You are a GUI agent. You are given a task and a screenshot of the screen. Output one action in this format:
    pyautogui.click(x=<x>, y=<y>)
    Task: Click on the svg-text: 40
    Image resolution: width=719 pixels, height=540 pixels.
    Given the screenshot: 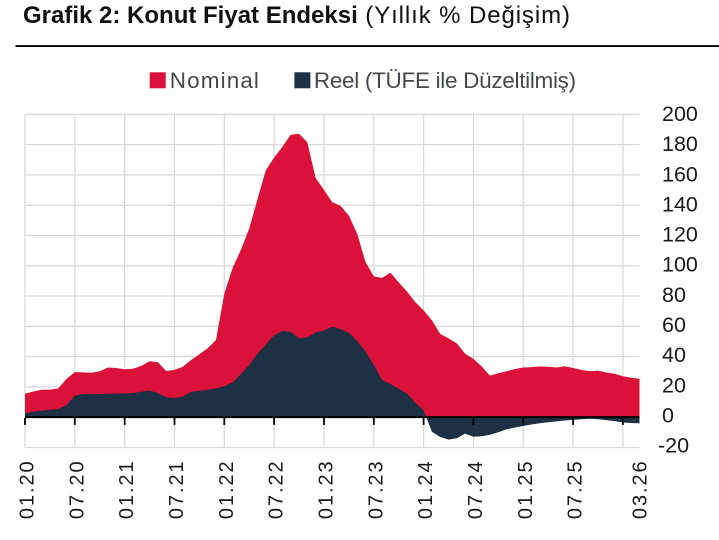 What is the action you would take?
    pyautogui.click(x=674, y=355)
    